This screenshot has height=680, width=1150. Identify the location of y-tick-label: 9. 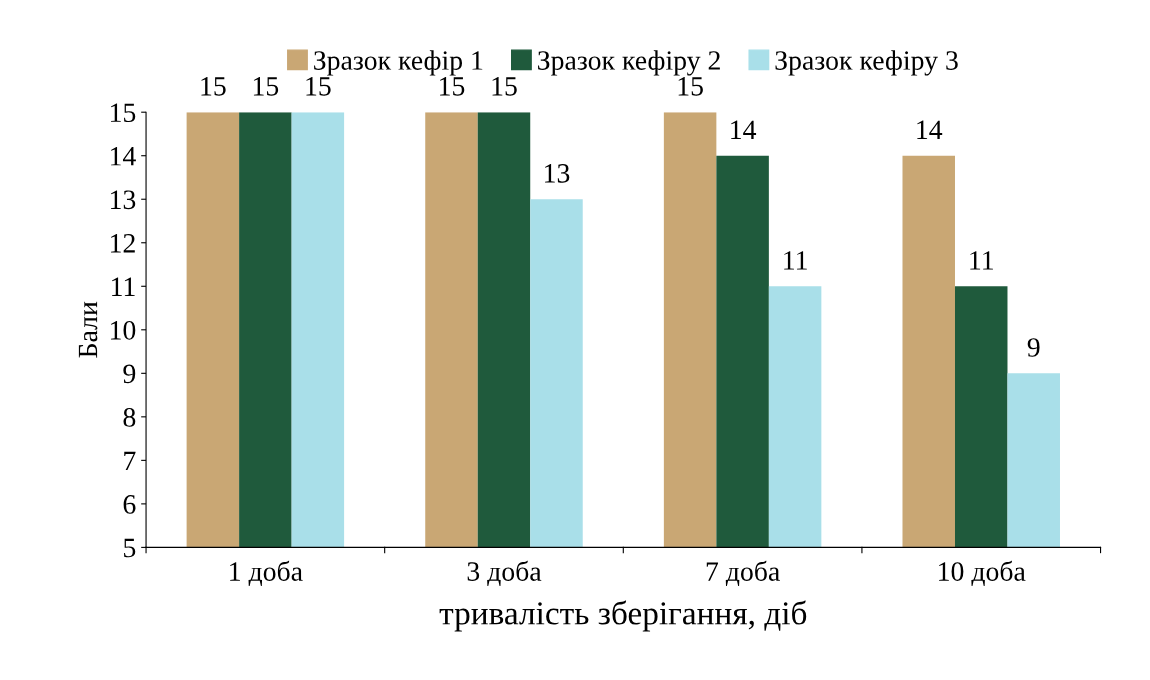
(129, 374).